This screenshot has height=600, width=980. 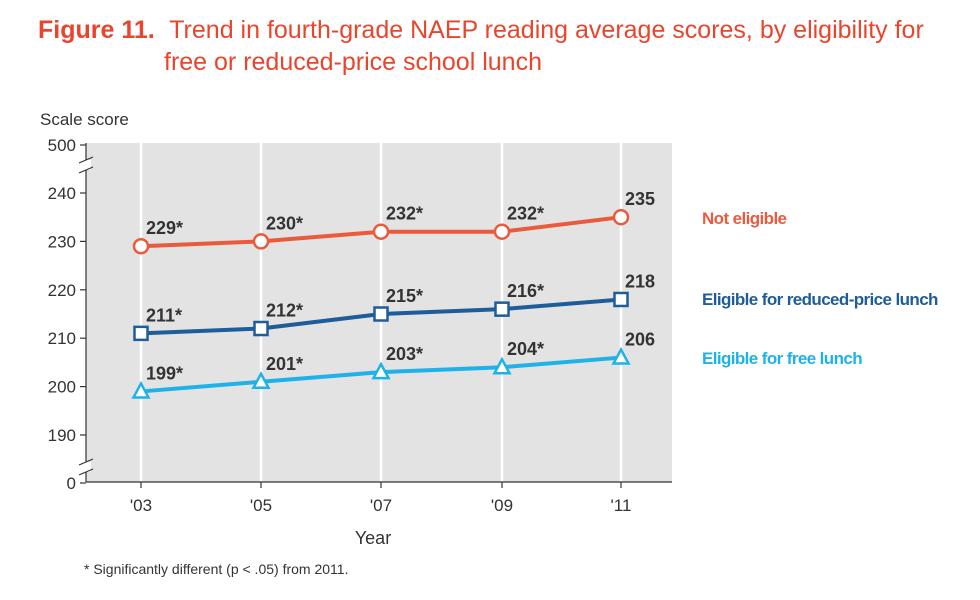 What do you see at coordinates (62, 338) in the screenshot?
I see `y-tick-label: 210` at bounding box center [62, 338].